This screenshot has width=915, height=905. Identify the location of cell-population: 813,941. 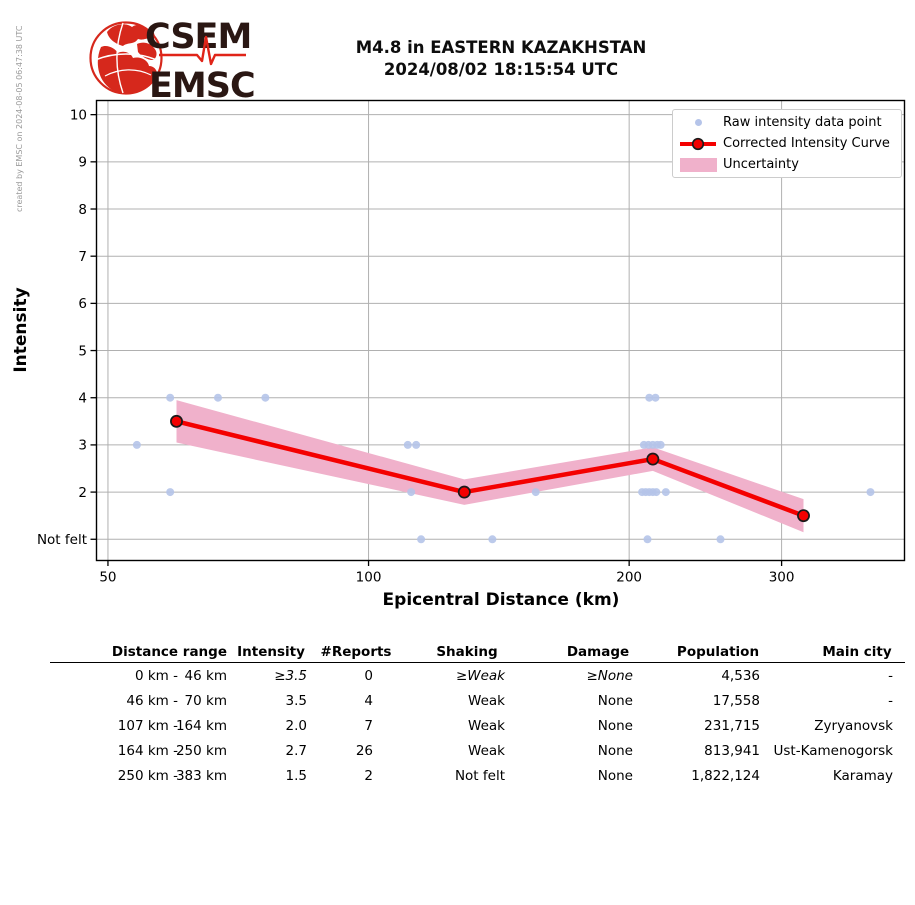
(732, 751).